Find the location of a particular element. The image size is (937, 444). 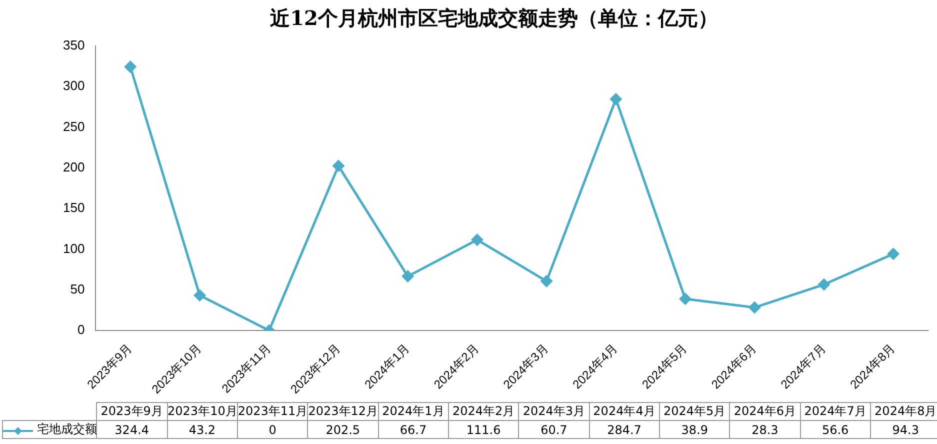

y-tick-label: 100 is located at coordinates (73, 248).